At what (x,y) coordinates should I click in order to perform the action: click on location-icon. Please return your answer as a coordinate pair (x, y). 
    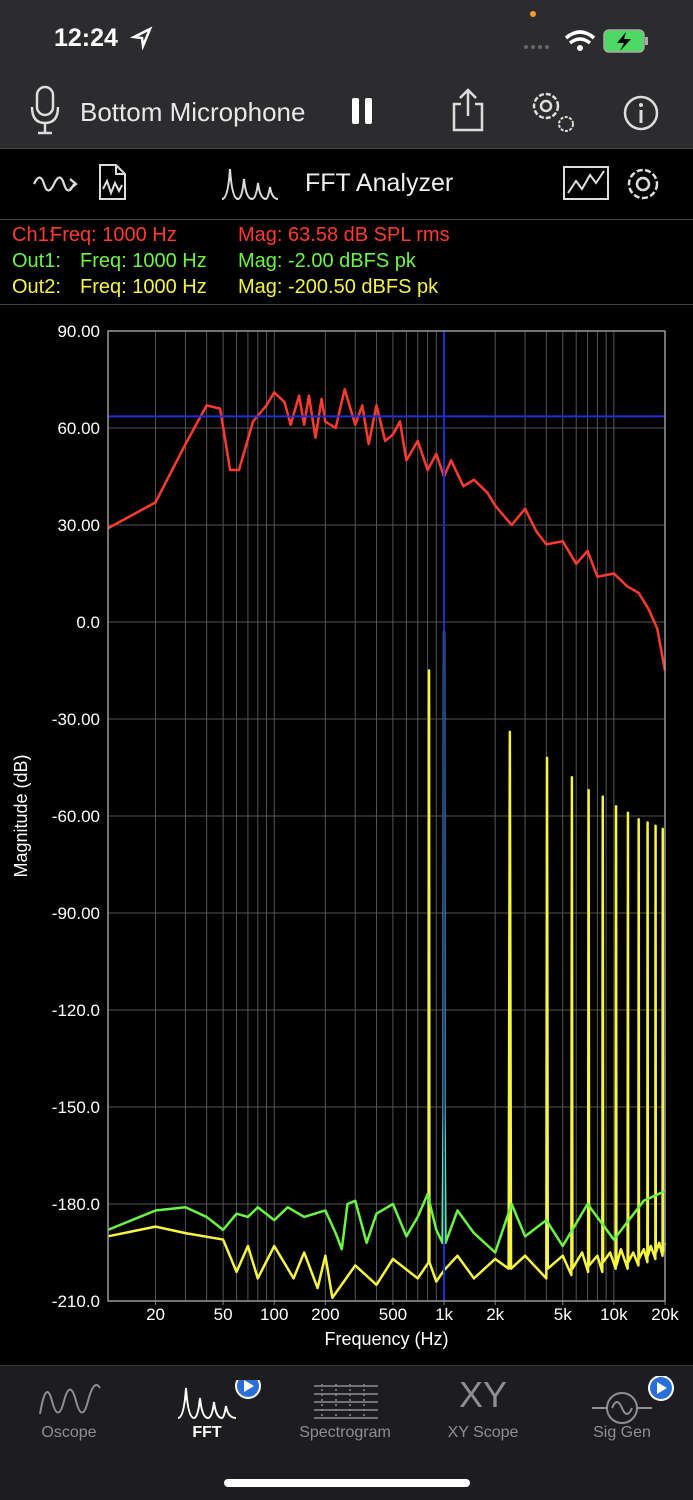
    Looking at the image, I should click on (141, 38).